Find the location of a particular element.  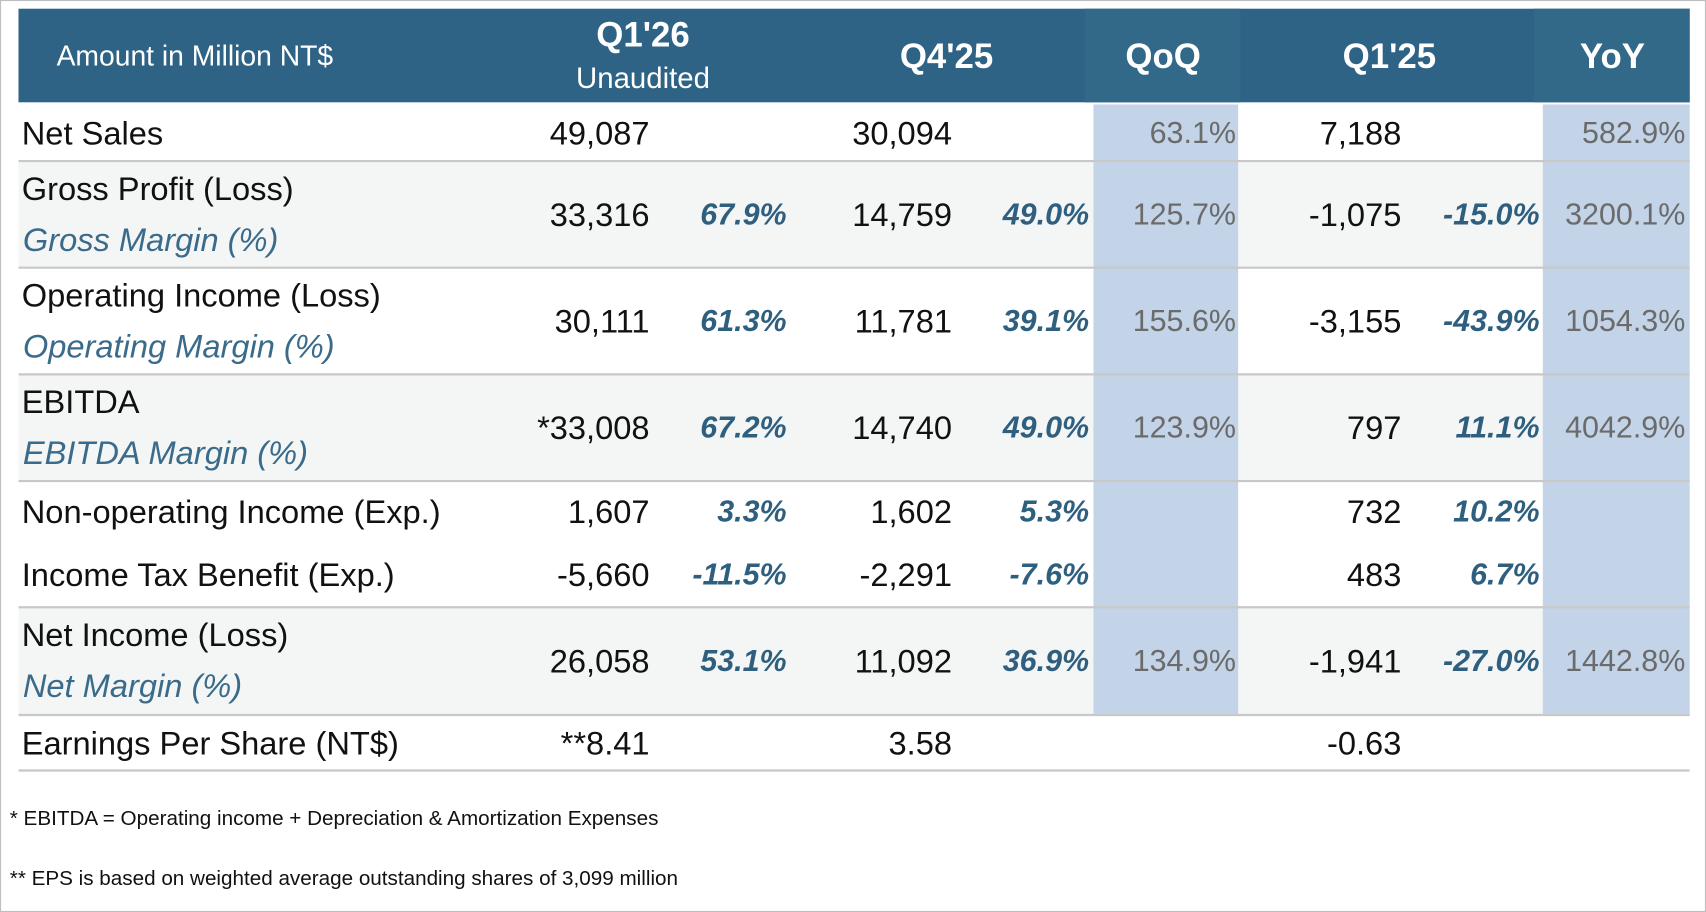

cell-q1-25: 732 is located at coordinates (1374, 511).